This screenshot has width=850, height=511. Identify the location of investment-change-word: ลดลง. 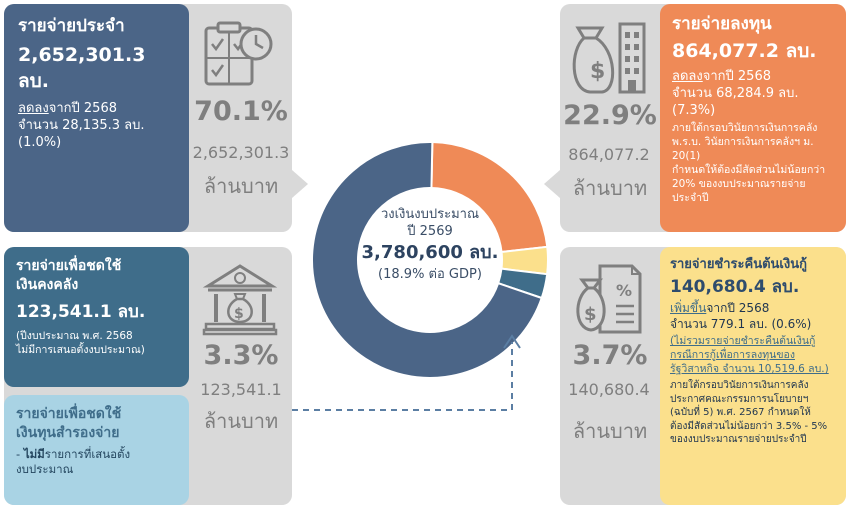
(687, 76).